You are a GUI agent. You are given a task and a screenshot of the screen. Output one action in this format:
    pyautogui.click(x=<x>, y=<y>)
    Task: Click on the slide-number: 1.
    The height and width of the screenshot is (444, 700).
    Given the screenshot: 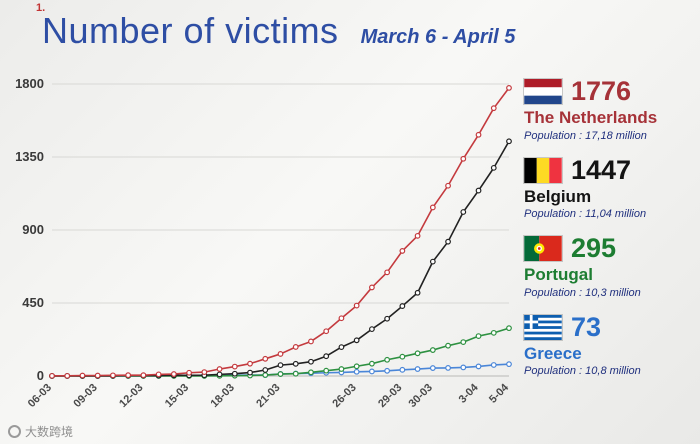 What is the action you would take?
    pyautogui.click(x=41, y=8)
    